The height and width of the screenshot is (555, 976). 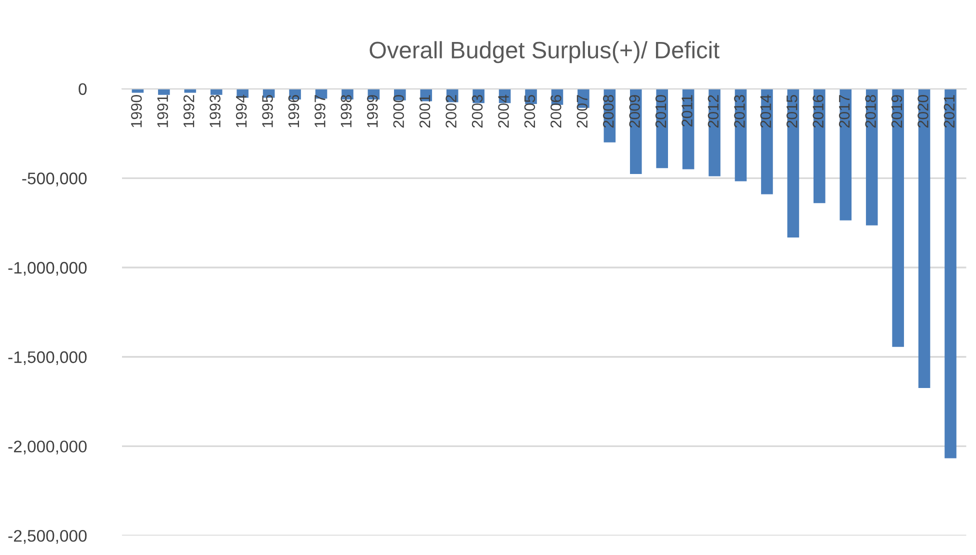 I want to click on x-tick-label: 2017, so click(x=844, y=111).